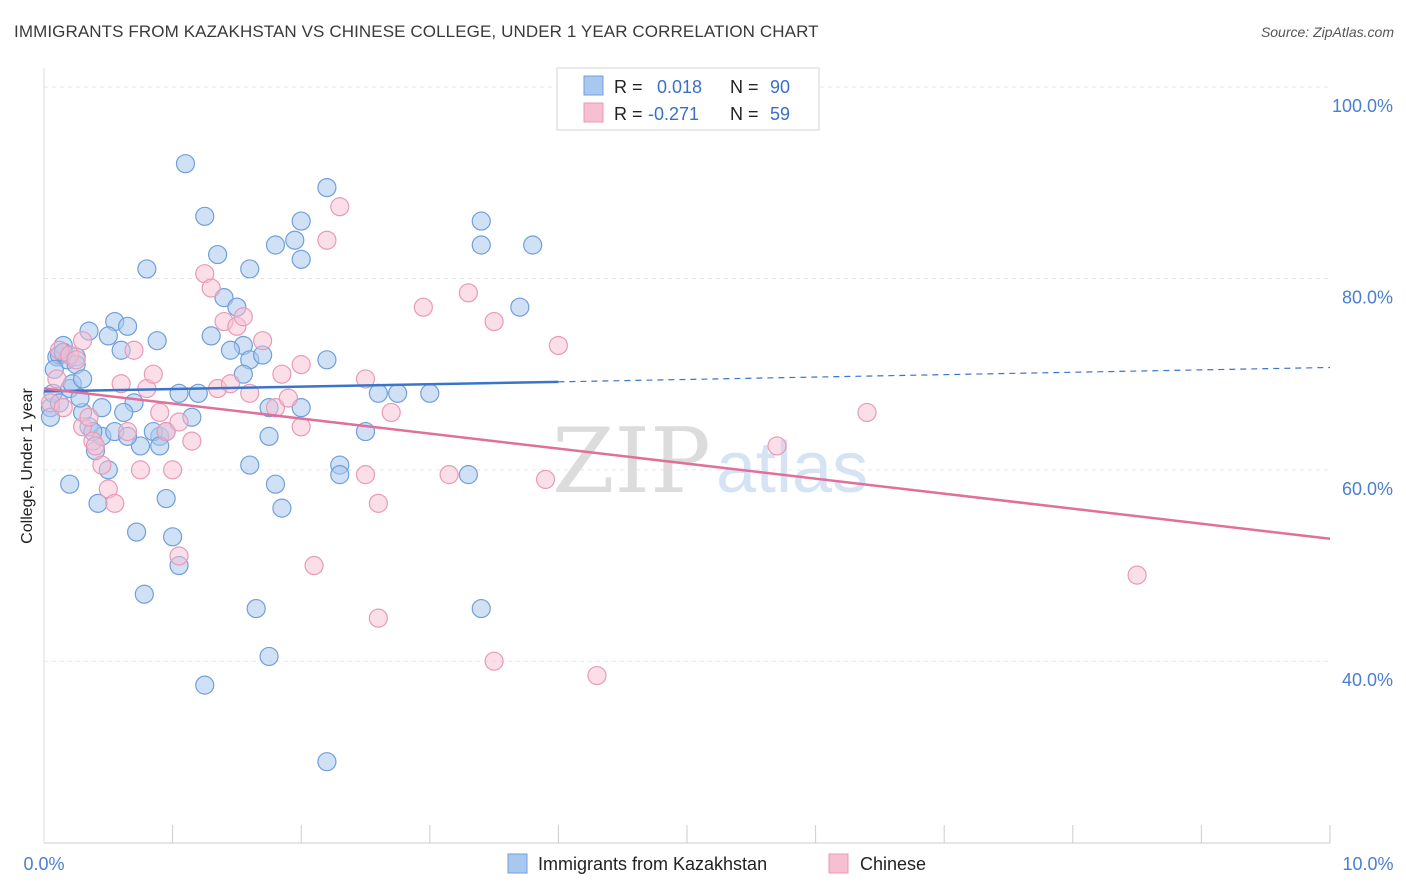  I want to click on y-tick-label-40: 40.0%, so click(1367, 680).